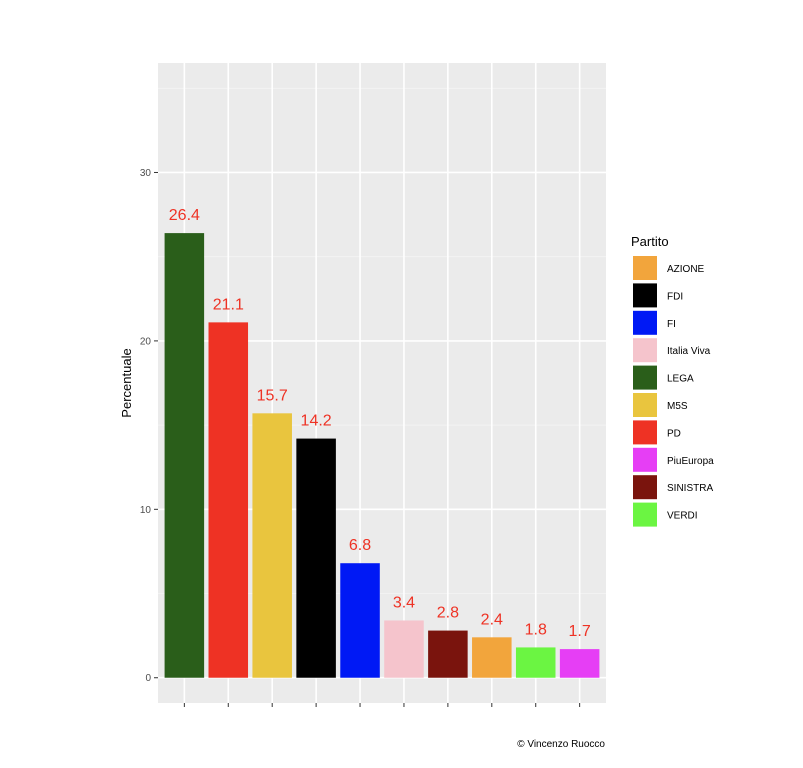 This screenshot has height=768, width=803. What do you see at coordinates (536, 629) in the screenshot?
I see `data-label: 1.8` at bounding box center [536, 629].